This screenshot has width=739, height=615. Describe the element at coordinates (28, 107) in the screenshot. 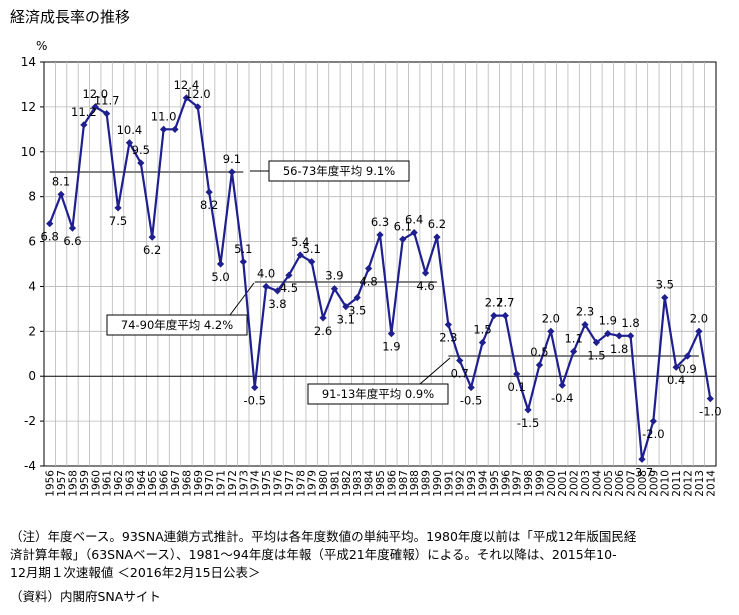

I see `y-tick-label: 12` at that location.